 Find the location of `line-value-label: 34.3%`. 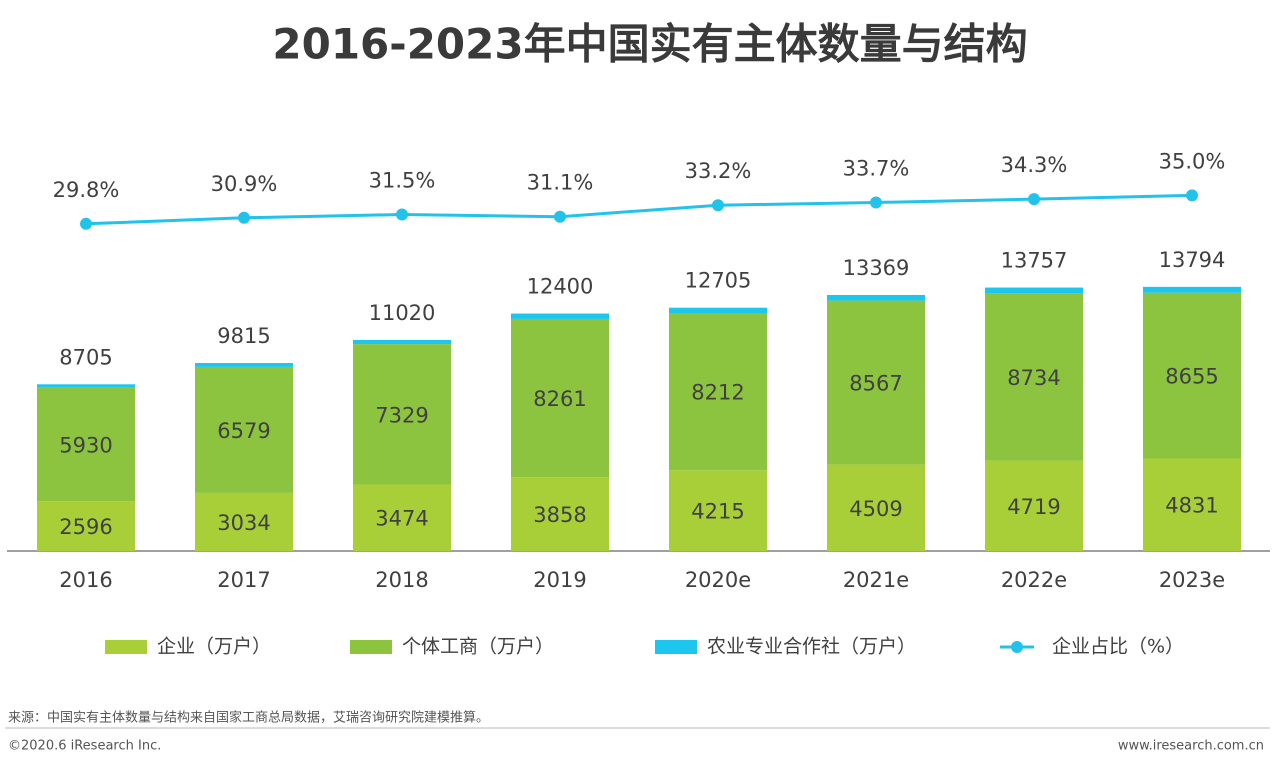

line-value-label: 34.3% is located at coordinates (1034, 165).